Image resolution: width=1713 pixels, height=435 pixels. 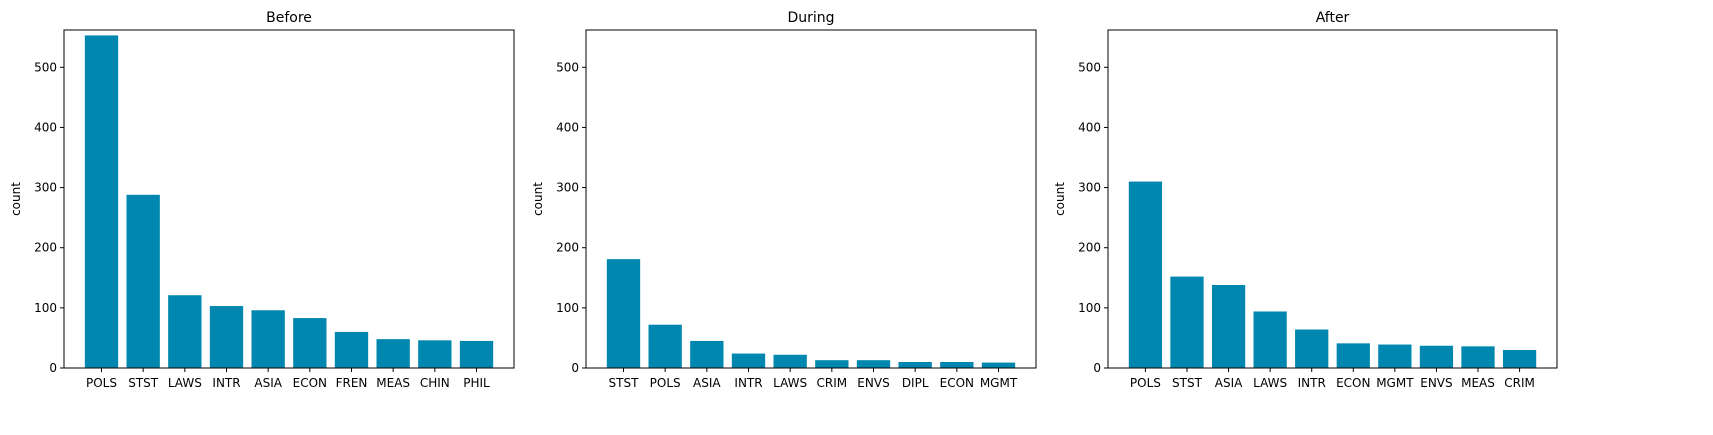 What do you see at coordinates (352, 383) in the screenshot?
I see `x-tick-label: FREN` at bounding box center [352, 383].